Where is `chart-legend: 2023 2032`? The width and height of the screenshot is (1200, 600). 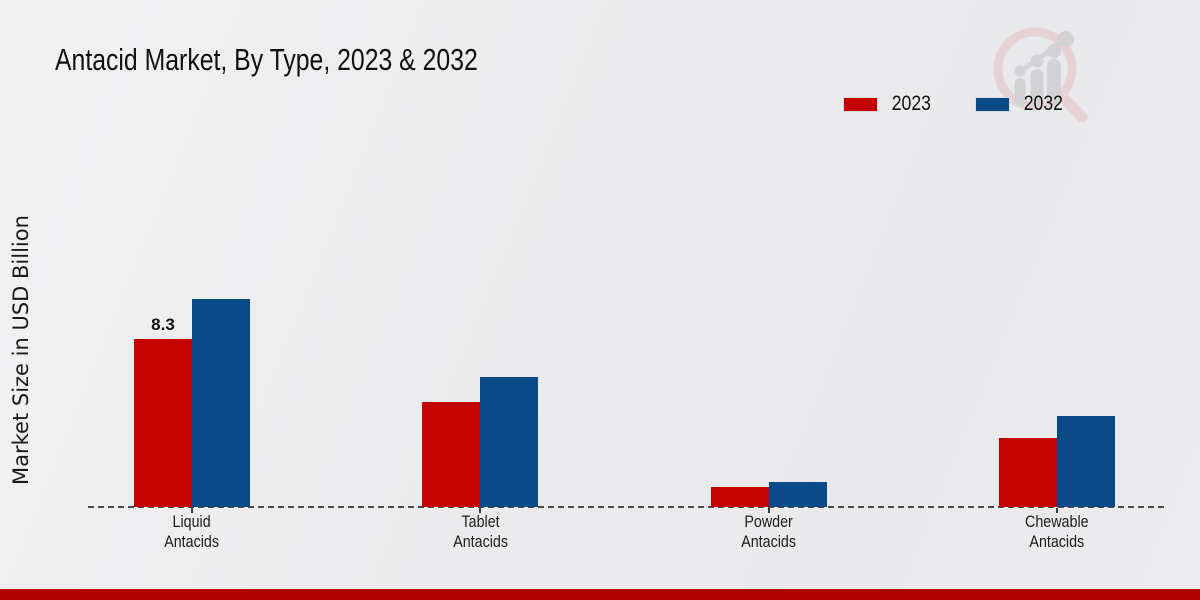
chart-legend: 2023 2032 is located at coordinates (954, 104).